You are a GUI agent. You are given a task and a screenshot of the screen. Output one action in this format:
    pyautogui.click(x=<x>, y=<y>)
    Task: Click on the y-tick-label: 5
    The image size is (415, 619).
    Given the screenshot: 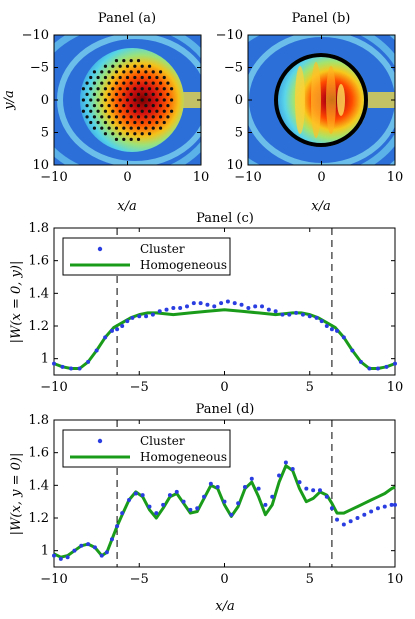 What is the action you would take?
    pyautogui.click(x=45, y=133)
    